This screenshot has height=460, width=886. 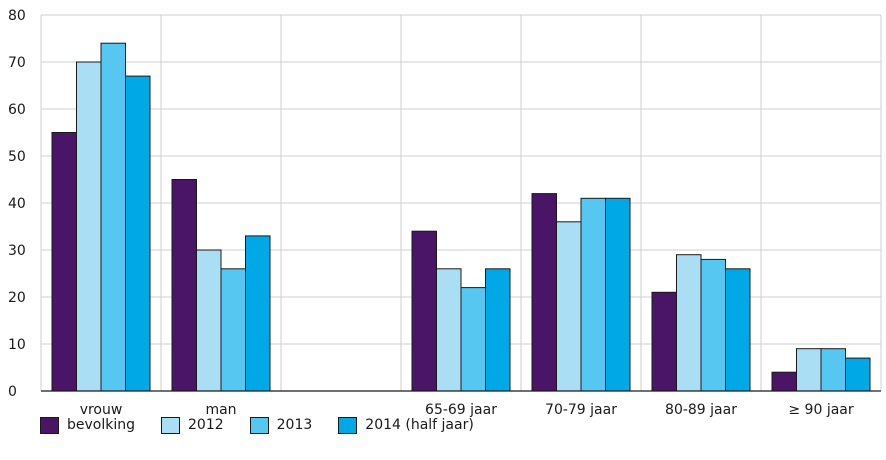 What do you see at coordinates (17, 251) in the screenshot?
I see `y-tick-label-30: 30` at bounding box center [17, 251].